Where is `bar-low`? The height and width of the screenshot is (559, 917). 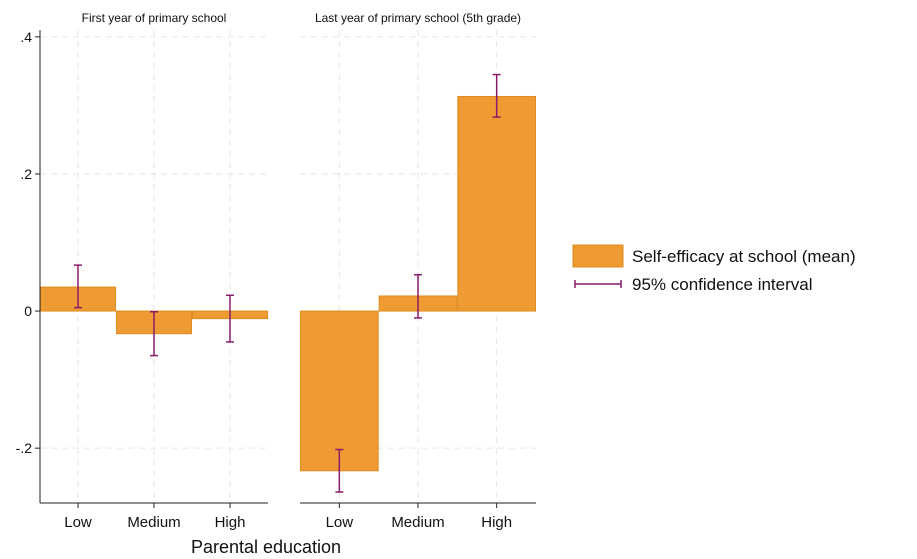
bar-low is located at coordinates (339, 391).